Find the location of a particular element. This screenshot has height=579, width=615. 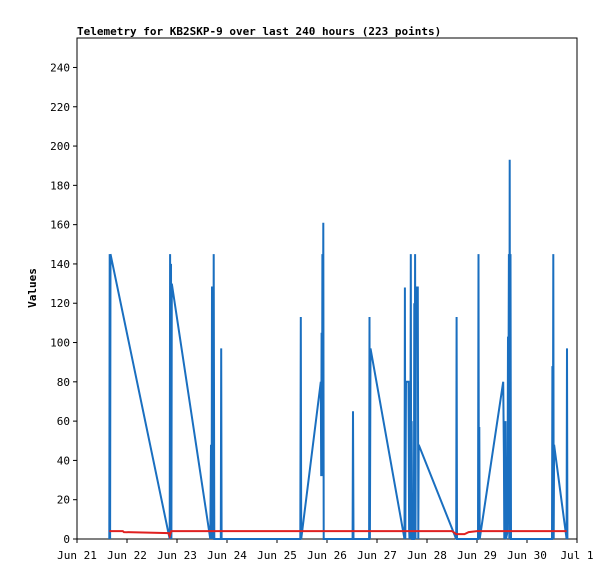

x-tick-label: Jul 1 is located at coordinates (576, 555).